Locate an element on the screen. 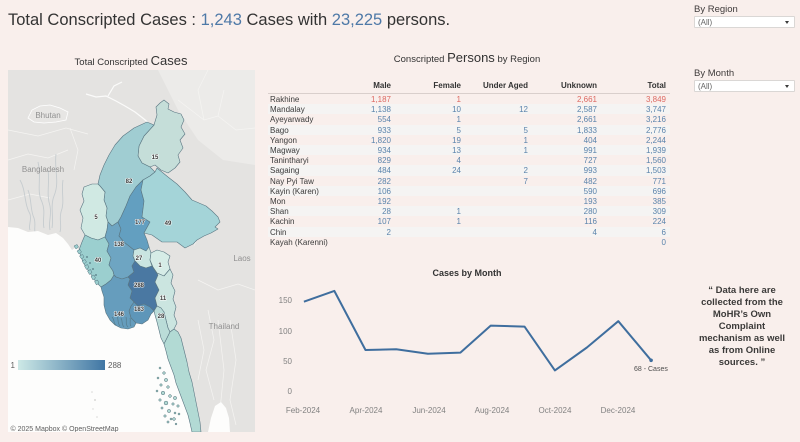  svg-text: Bhutan is located at coordinates (47, 115).